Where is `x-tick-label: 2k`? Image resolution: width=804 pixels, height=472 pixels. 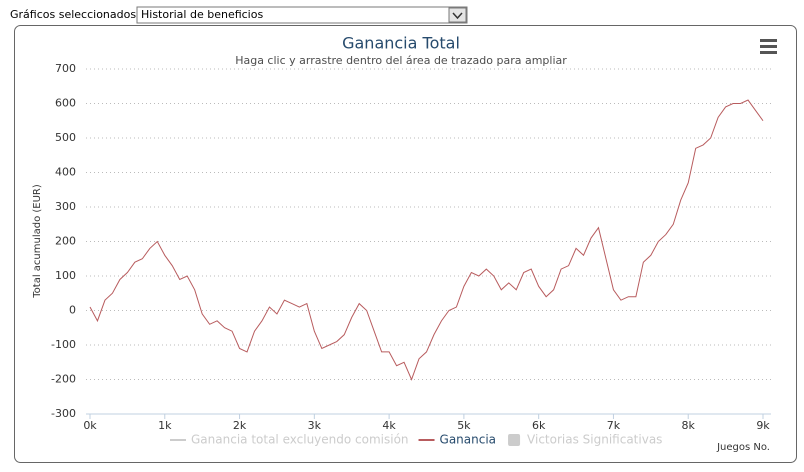
x-tick-label: 2k is located at coordinates (240, 425).